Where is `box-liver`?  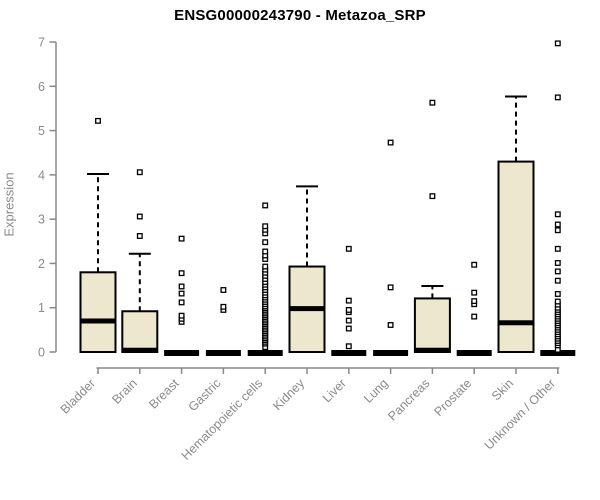
box-liver is located at coordinates (349, 353).